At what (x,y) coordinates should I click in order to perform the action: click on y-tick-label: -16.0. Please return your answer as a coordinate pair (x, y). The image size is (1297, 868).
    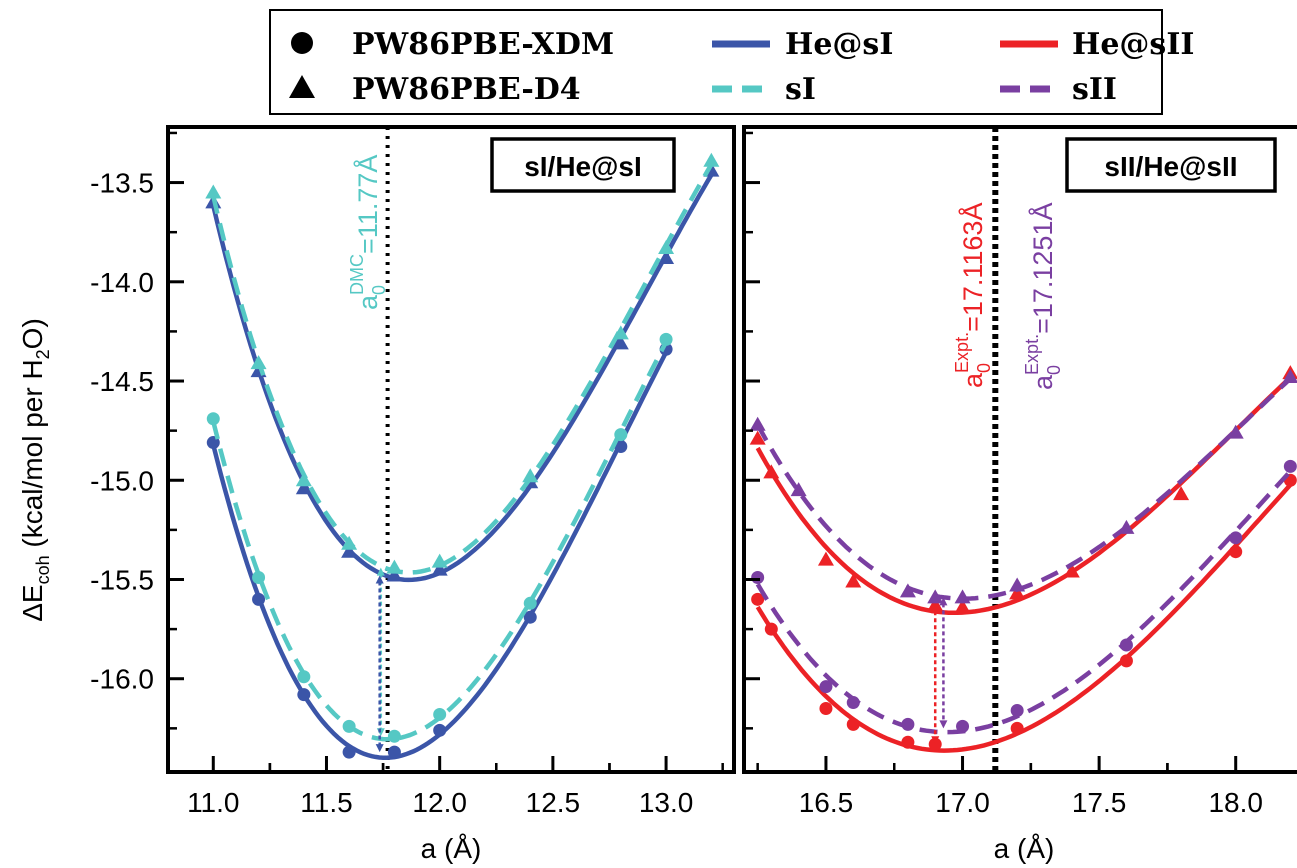
    Looking at the image, I should click on (122, 679).